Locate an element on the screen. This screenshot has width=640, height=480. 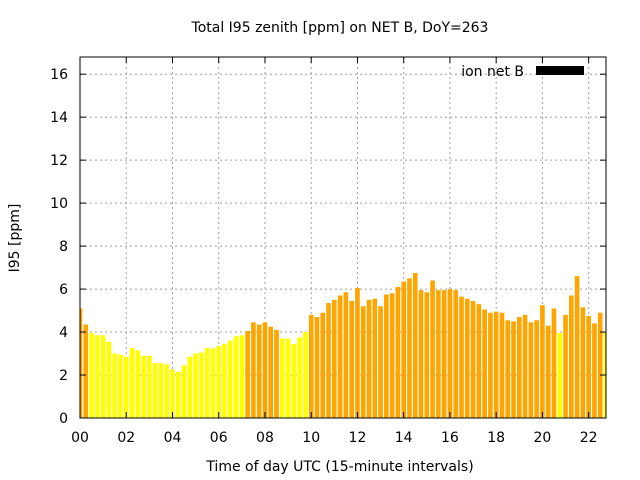
y-tick-label: 12 is located at coordinates (59, 161).